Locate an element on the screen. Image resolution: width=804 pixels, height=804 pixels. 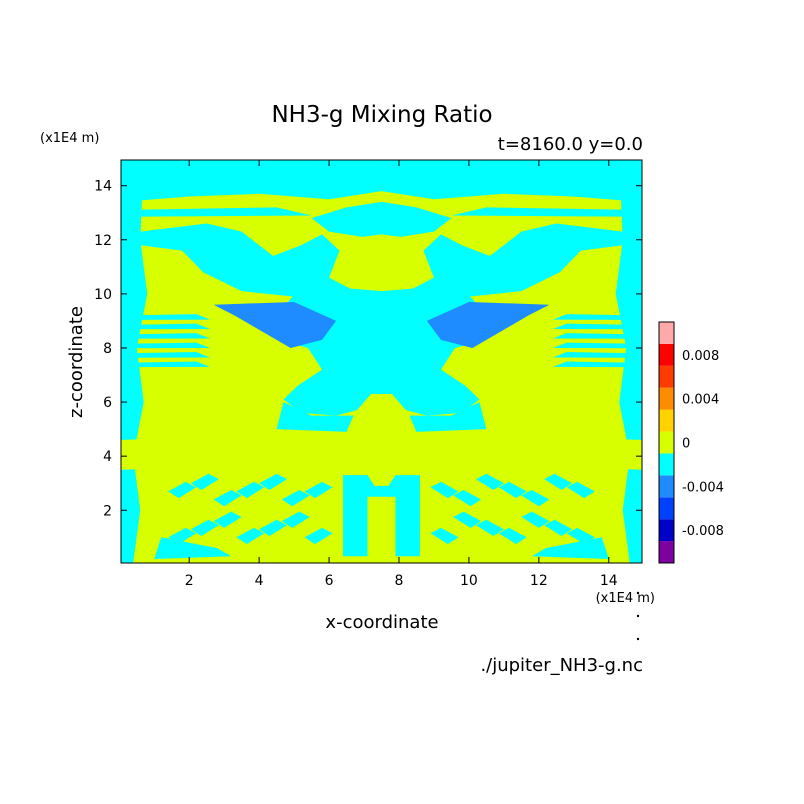
chart-subtitle: t=8160.0 y=0.0 is located at coordinates (570, 144).